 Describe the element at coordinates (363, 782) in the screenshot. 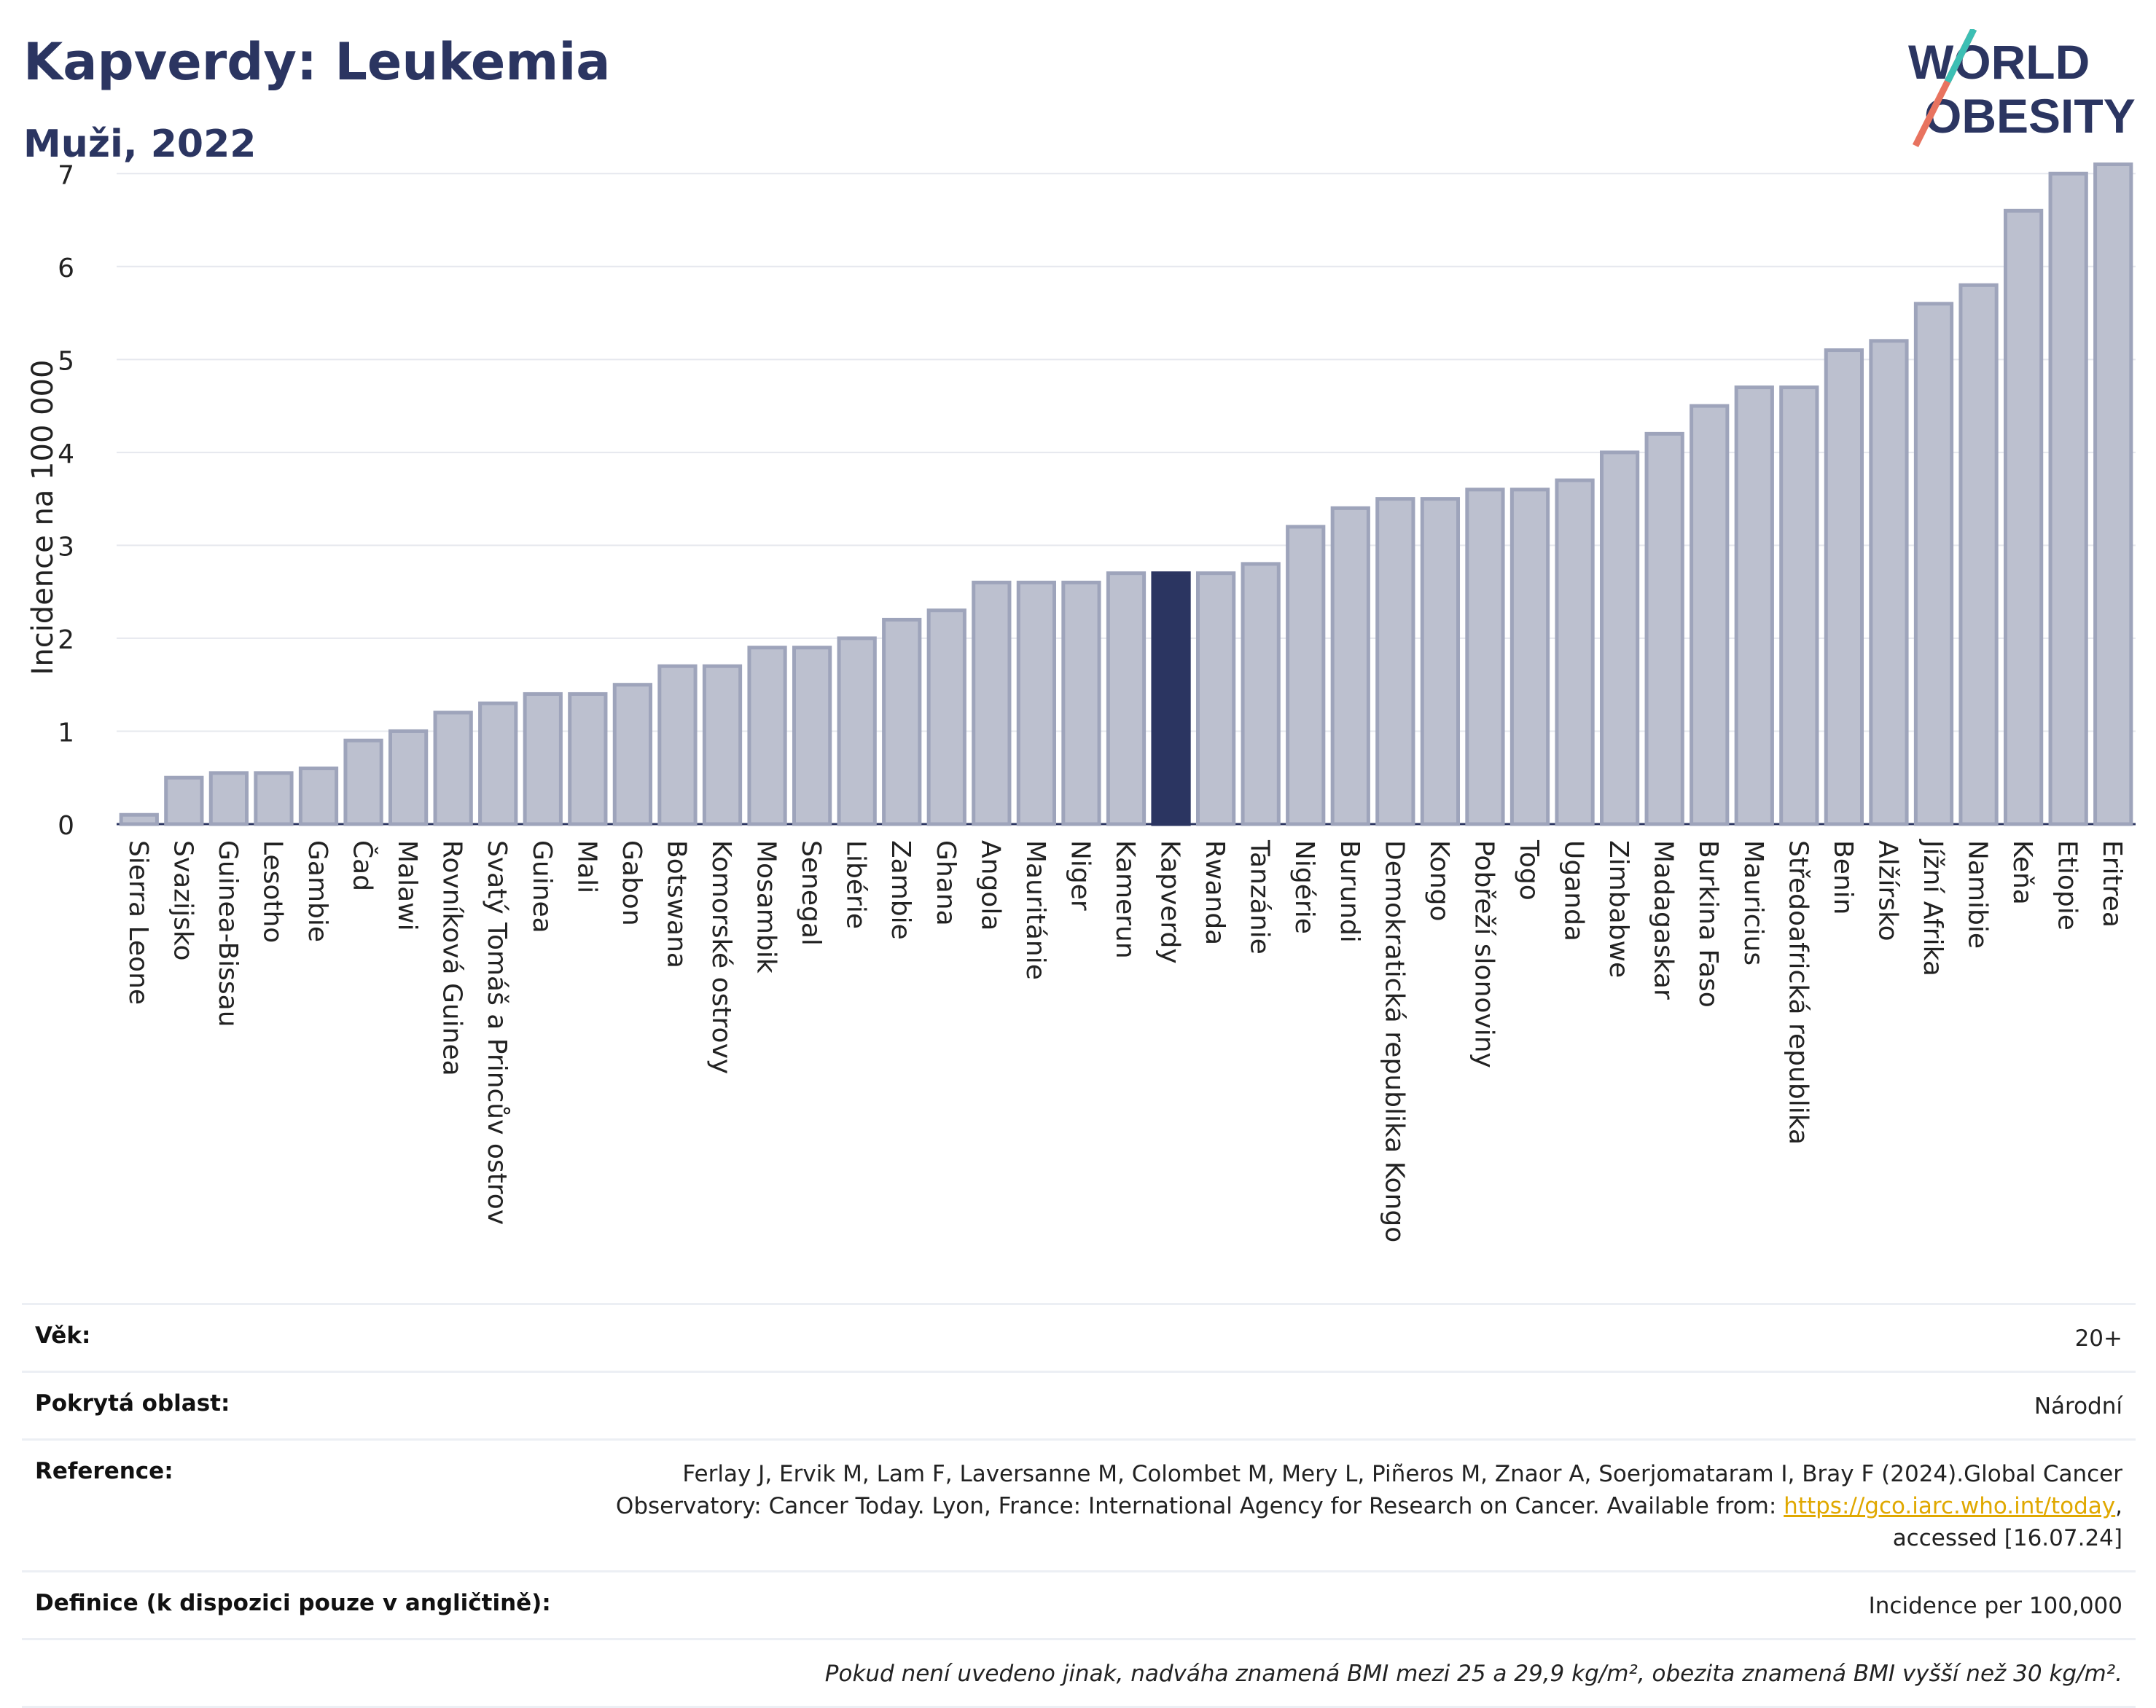

I see `bar-čad` at that location.